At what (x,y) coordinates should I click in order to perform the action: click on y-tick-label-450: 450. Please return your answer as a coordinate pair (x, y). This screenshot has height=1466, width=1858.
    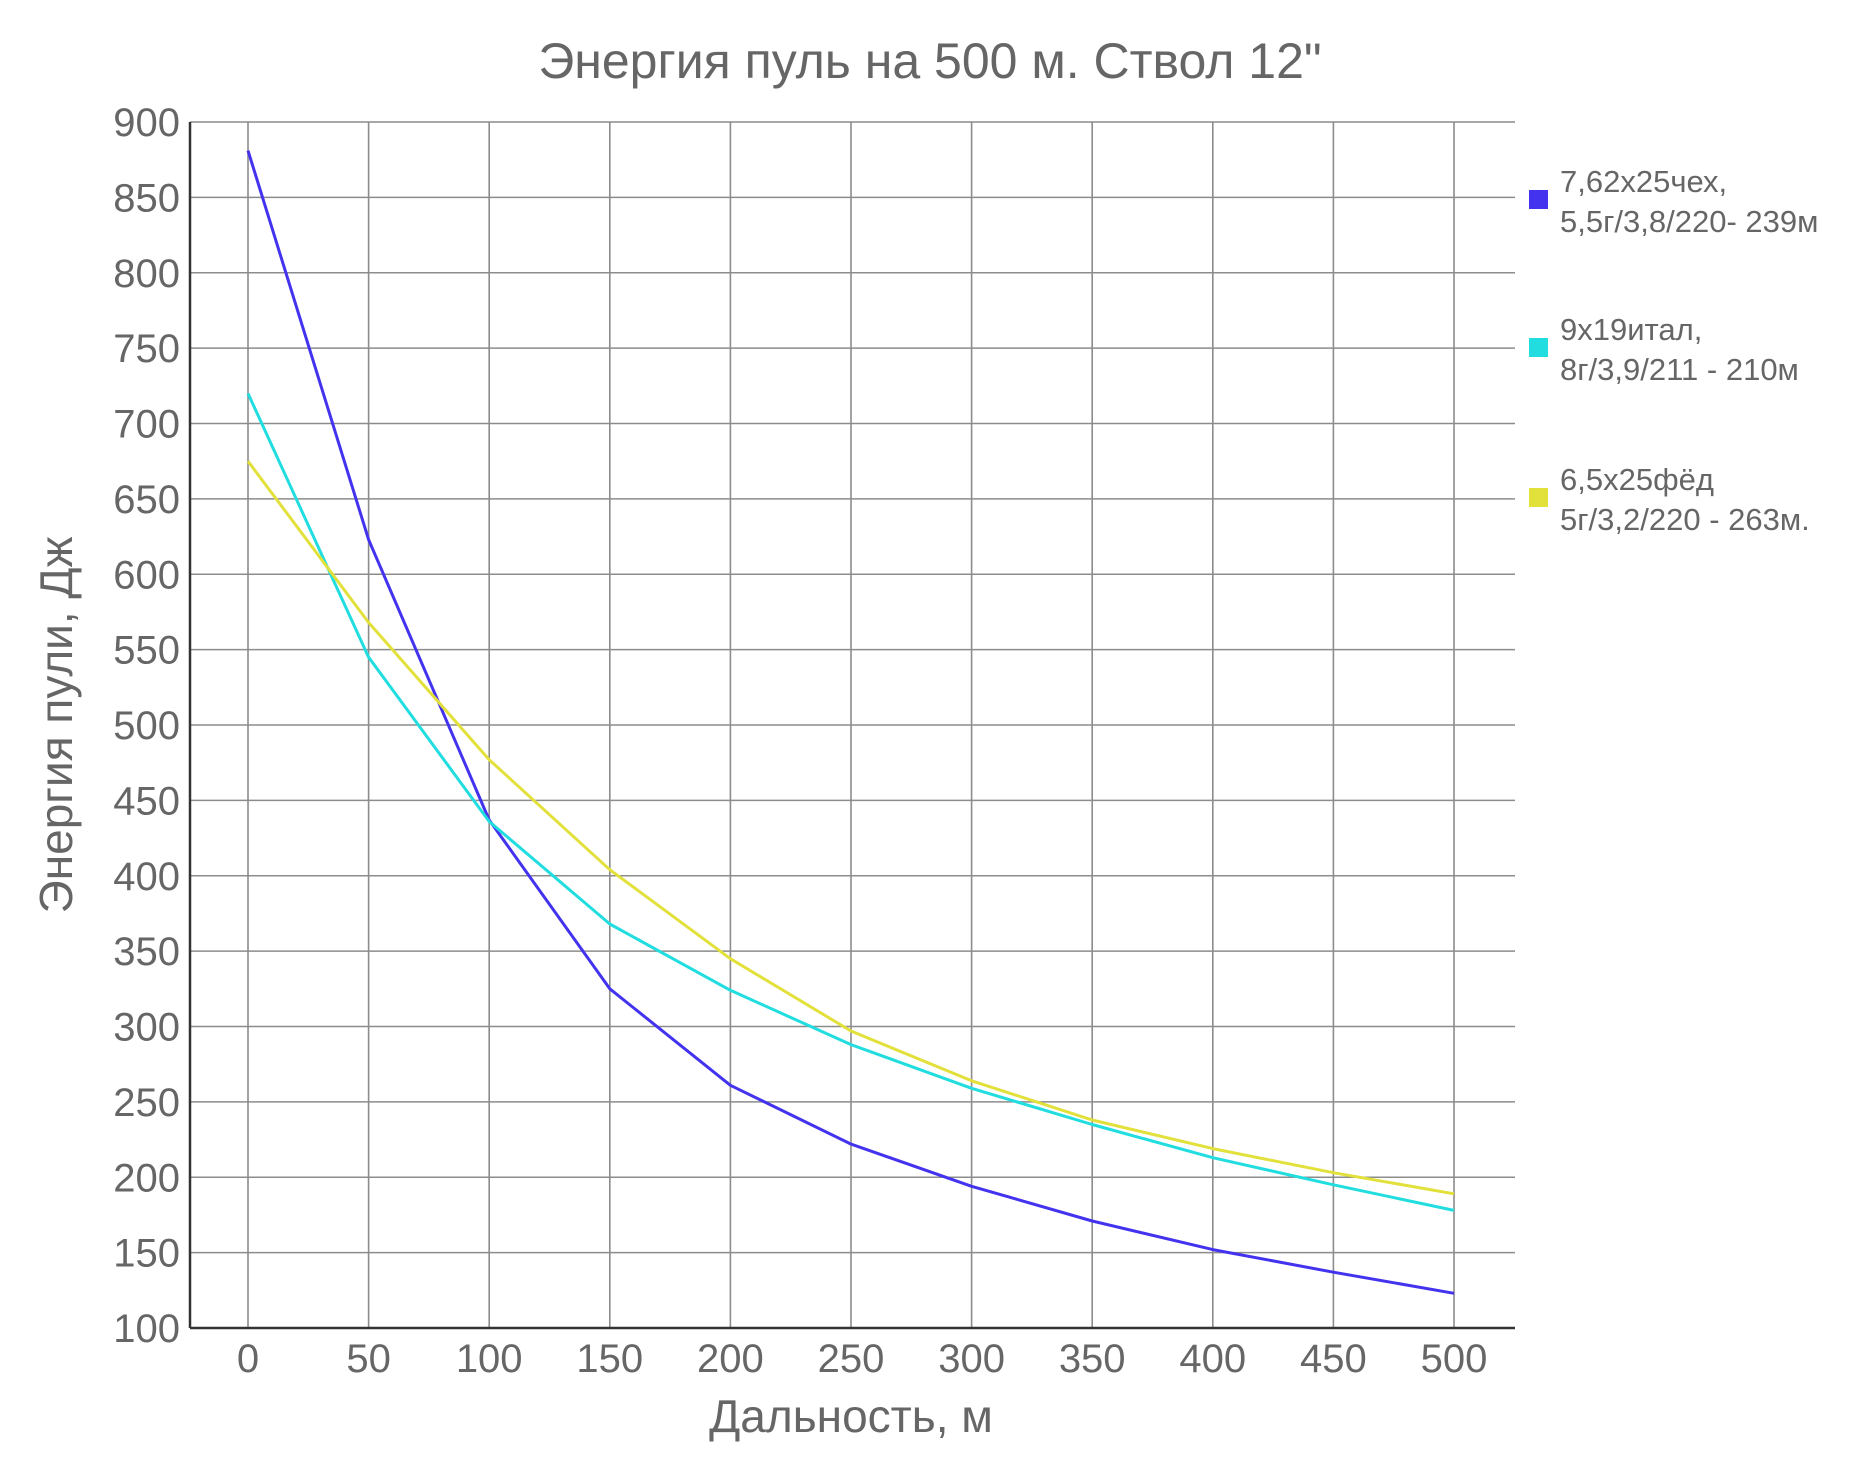
    Looking at the image, I should click on (146, 801).